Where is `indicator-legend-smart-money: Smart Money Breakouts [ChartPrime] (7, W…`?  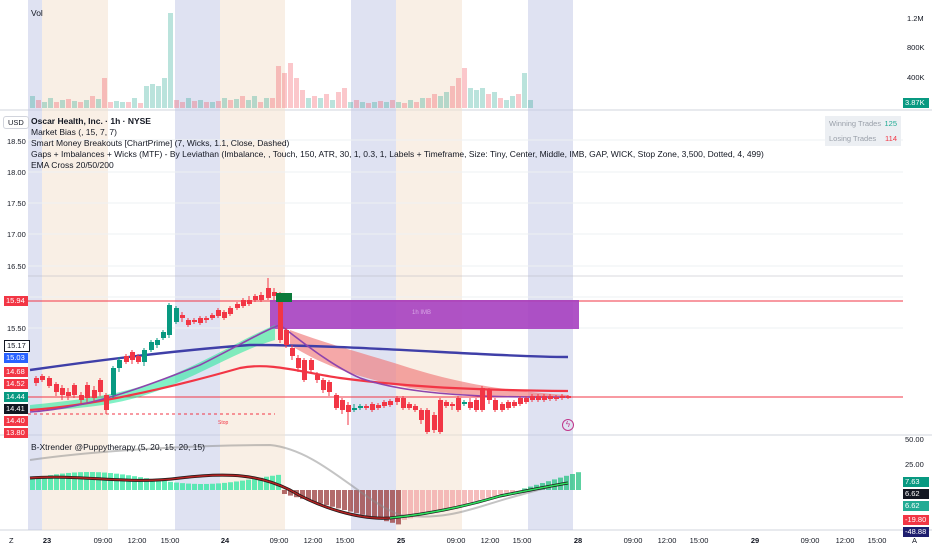 indicator-legend-smart-money: Smart Money Breakouts [ChartPrime] (7, W… is located at coordinates (160, 143).